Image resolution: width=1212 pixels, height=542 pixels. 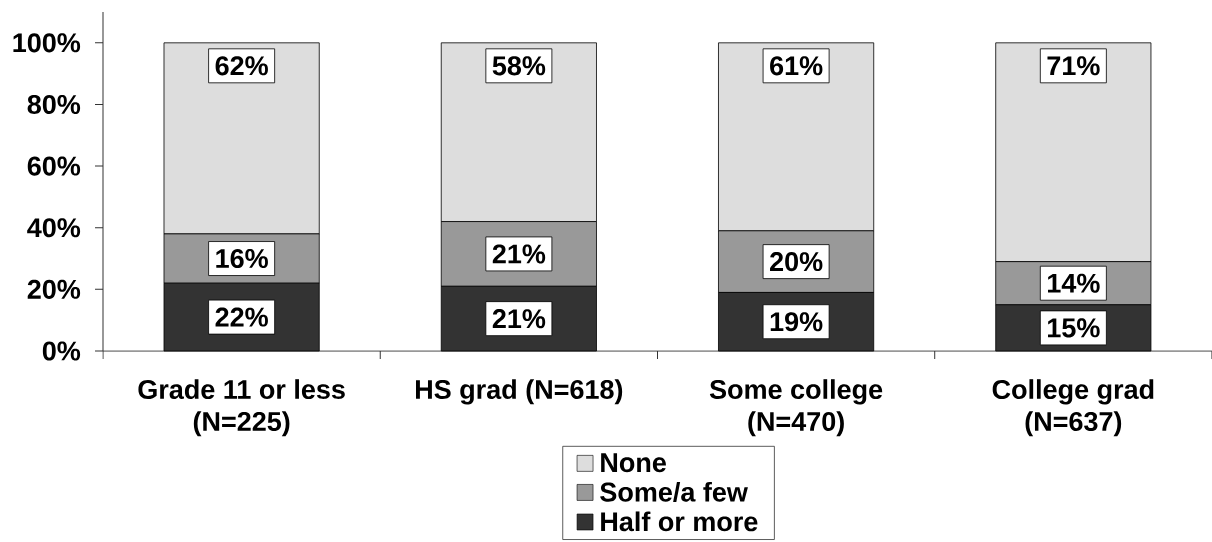 What do you see at coordinates (241, 408) in the screenshot?
I see `x-tick-label: Grade 11 or less (N=225)` at bounding box center [241, 408].